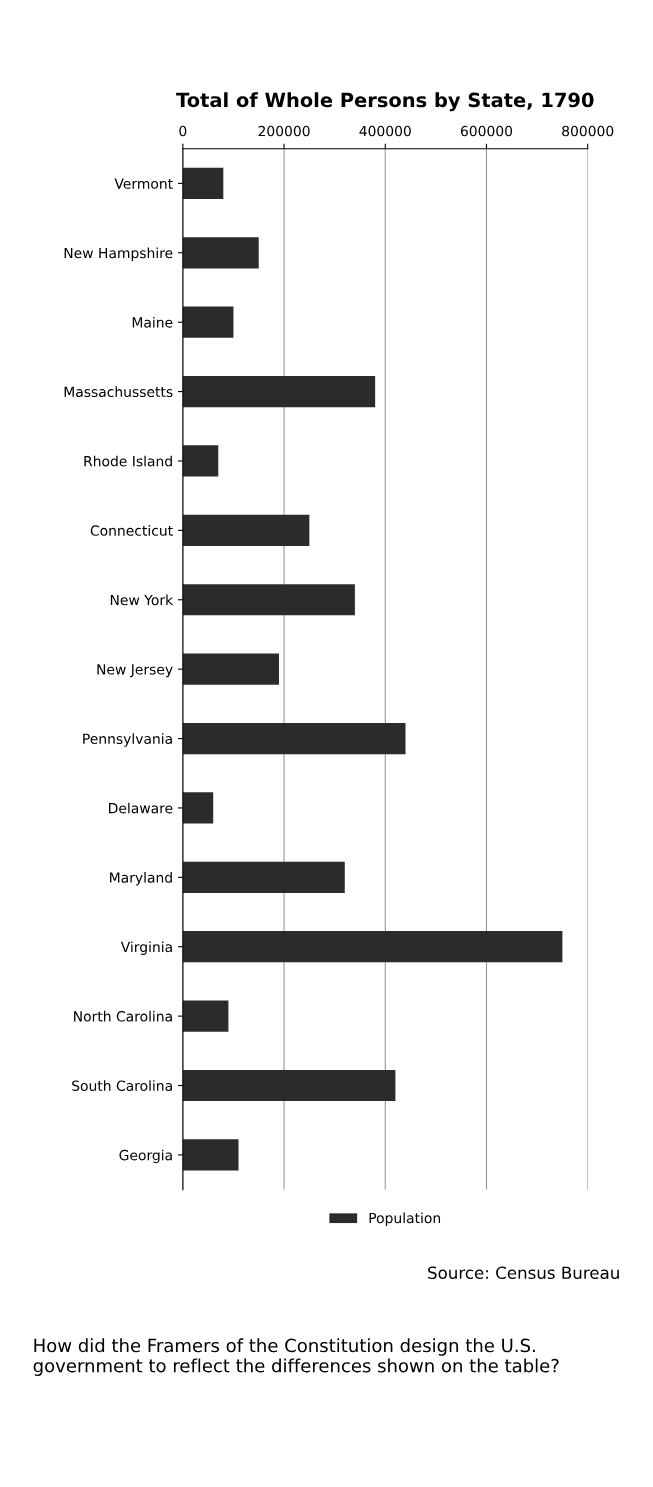 This screenshot has height=1487, width=653. What do you see at coordinates (131, 530) in the screenshot?
I see `y-tick-label: Connecticut` at bounding box center [131, 530].